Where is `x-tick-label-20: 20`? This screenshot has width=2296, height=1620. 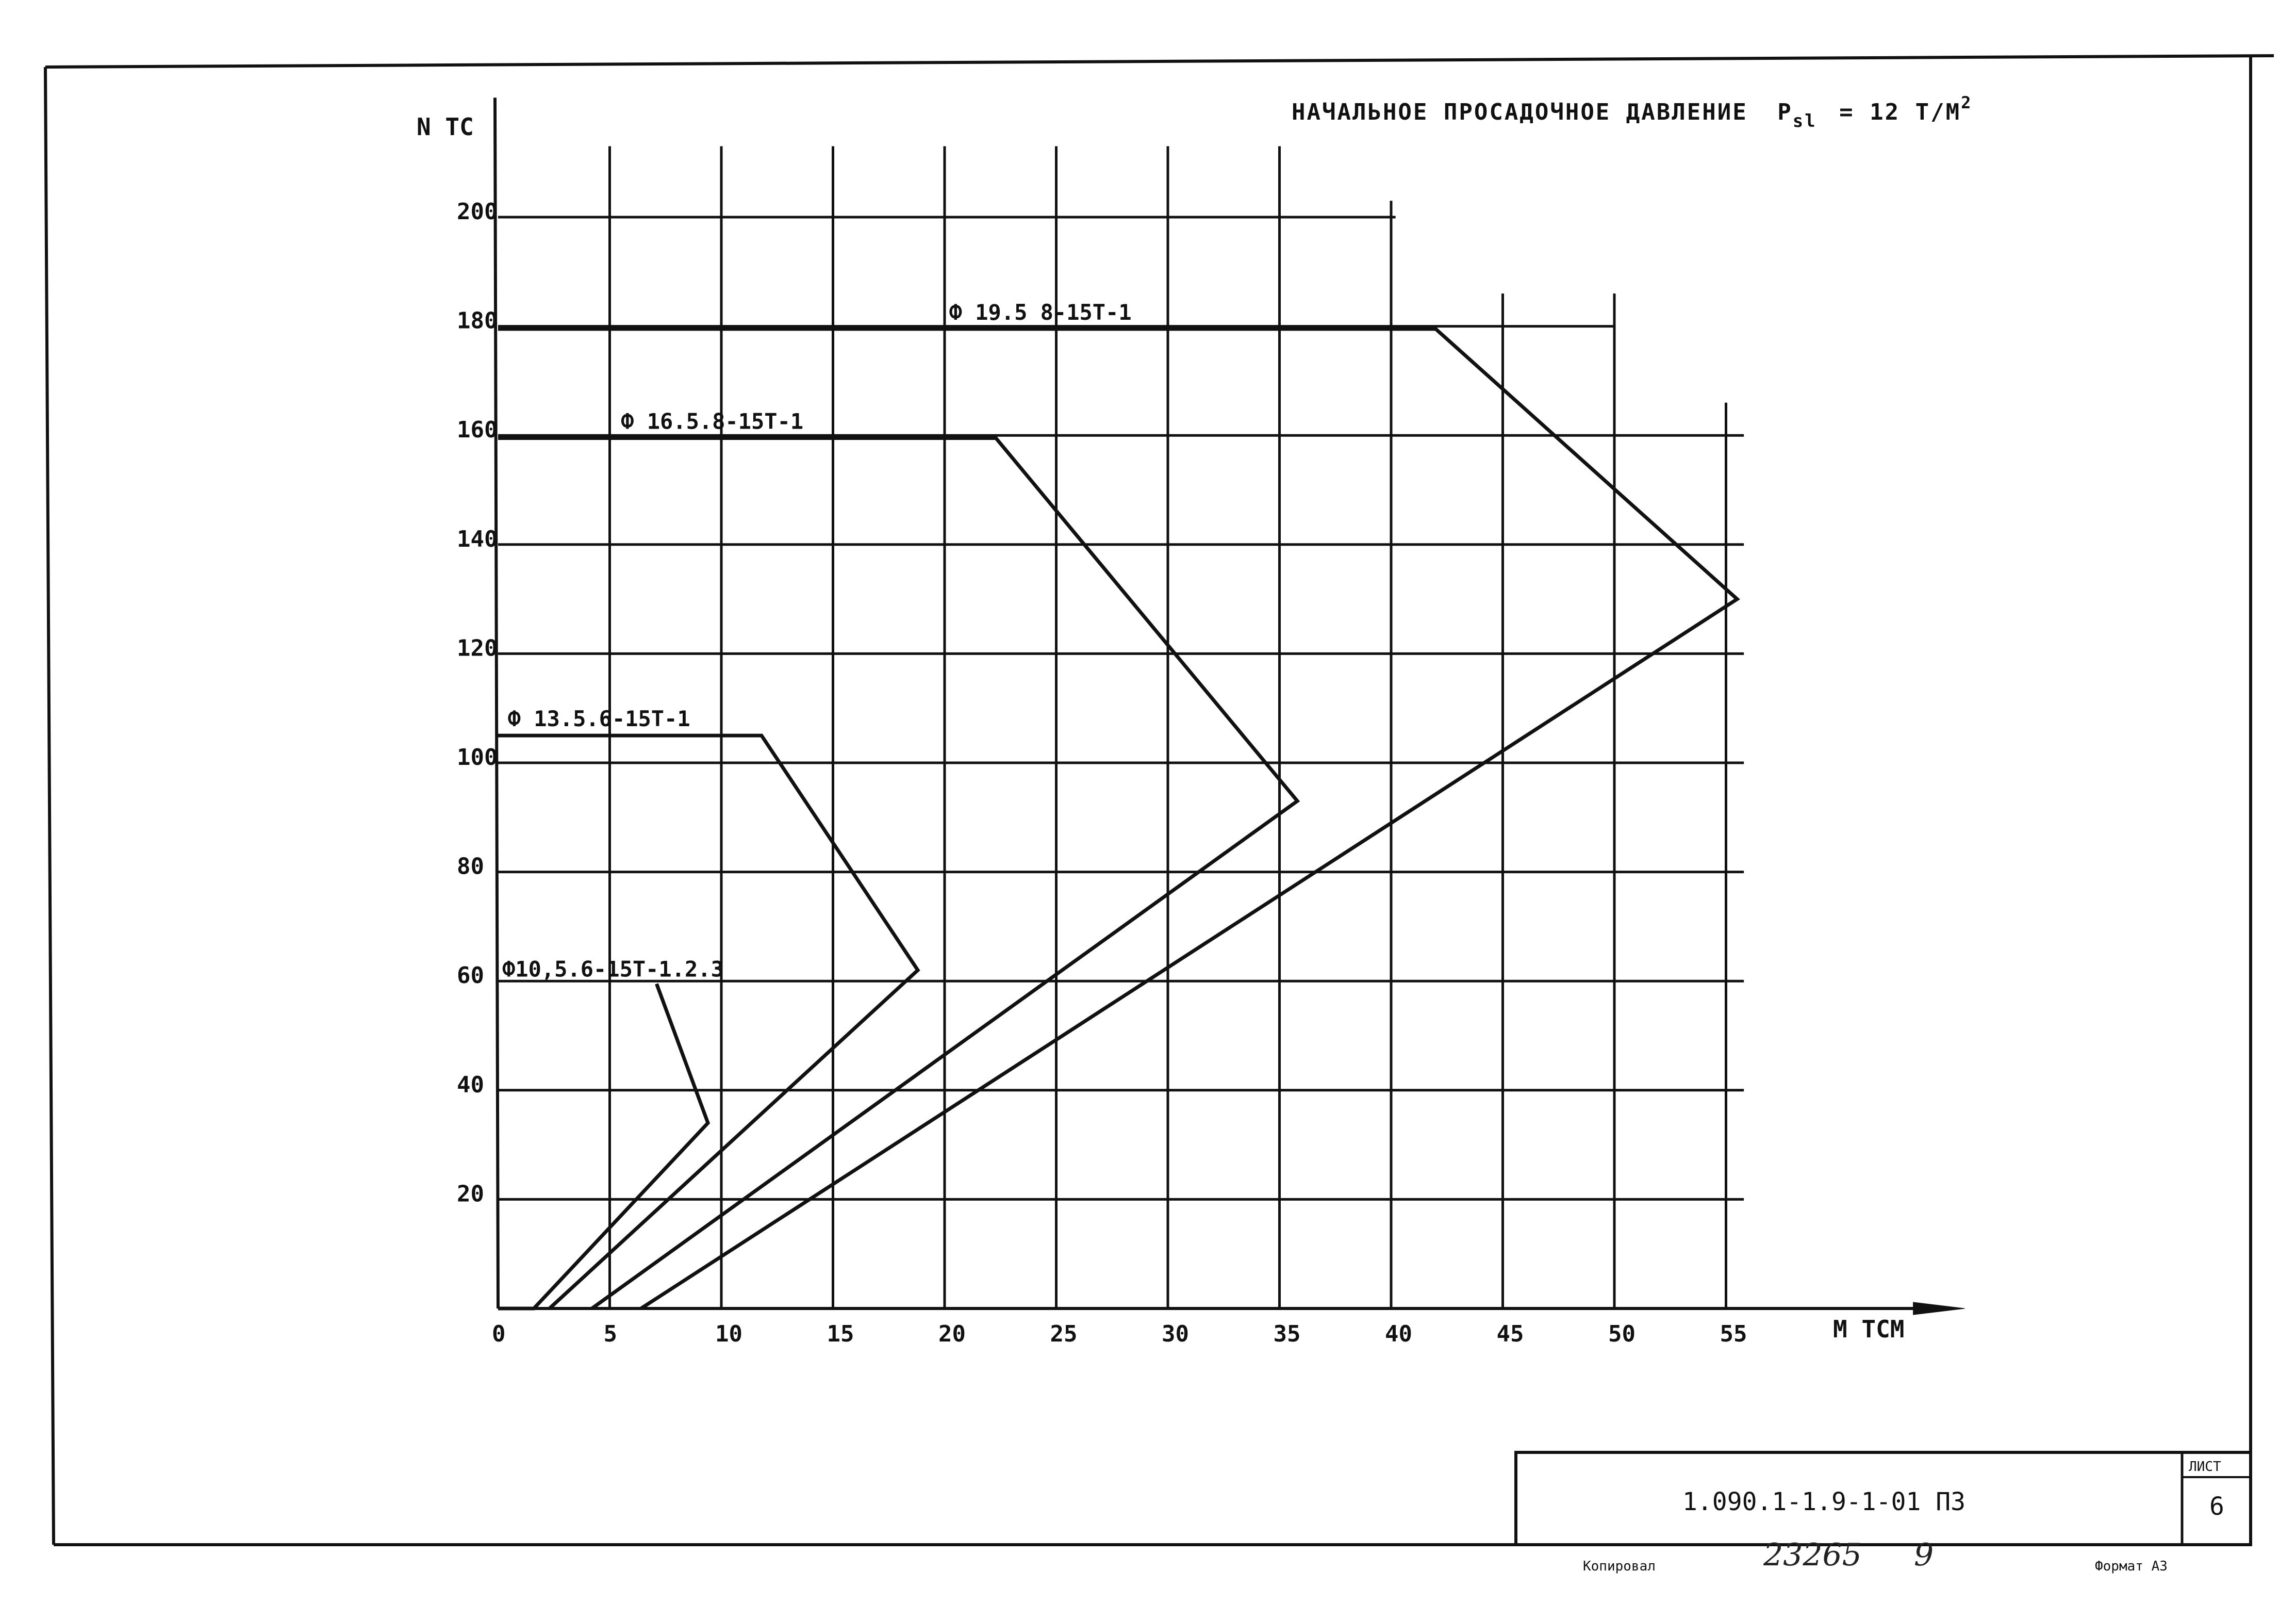
x-tick-label-20: 20 is located at coordinates (952, 1334).